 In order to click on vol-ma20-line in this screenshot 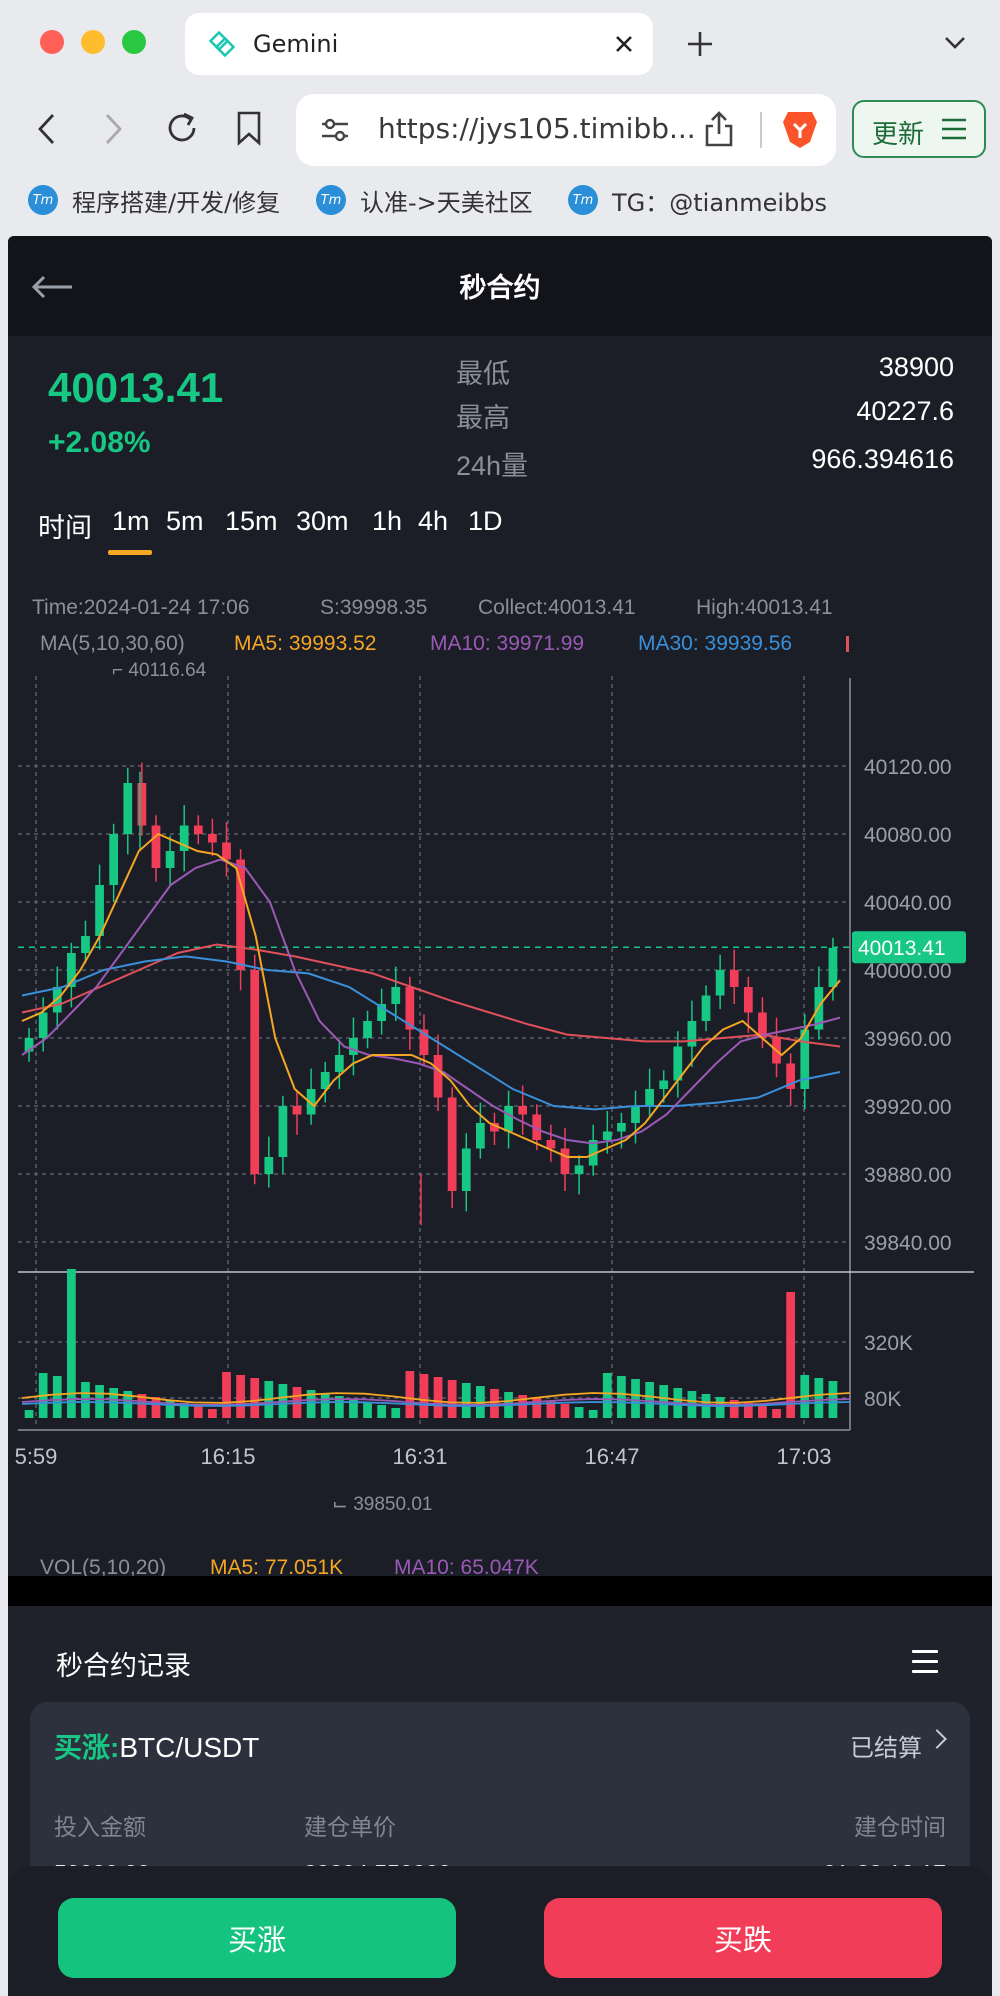, I will do `click(436, 1404)`.